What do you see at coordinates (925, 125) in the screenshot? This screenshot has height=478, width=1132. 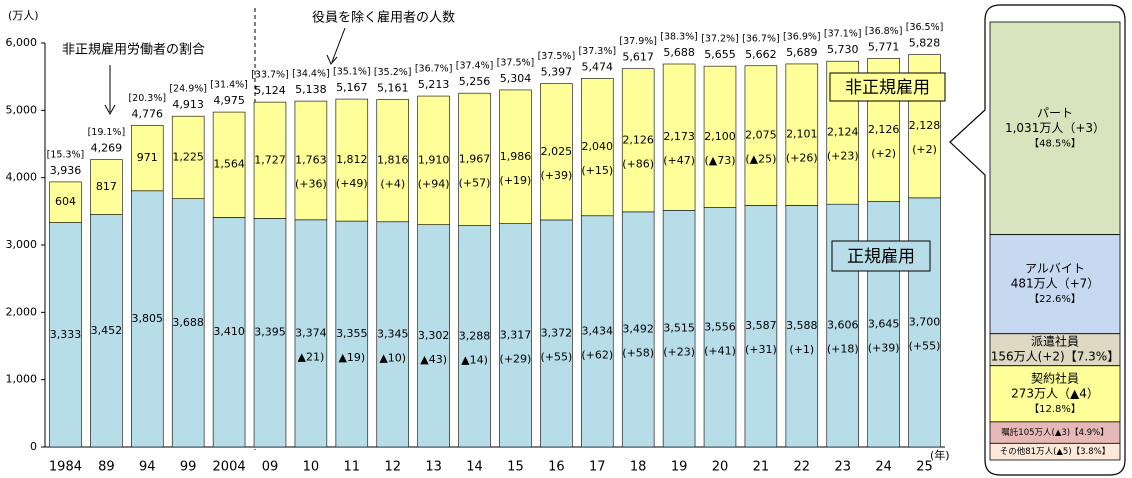 I see `value-label: 2,128` at bounding box center [925, 125].